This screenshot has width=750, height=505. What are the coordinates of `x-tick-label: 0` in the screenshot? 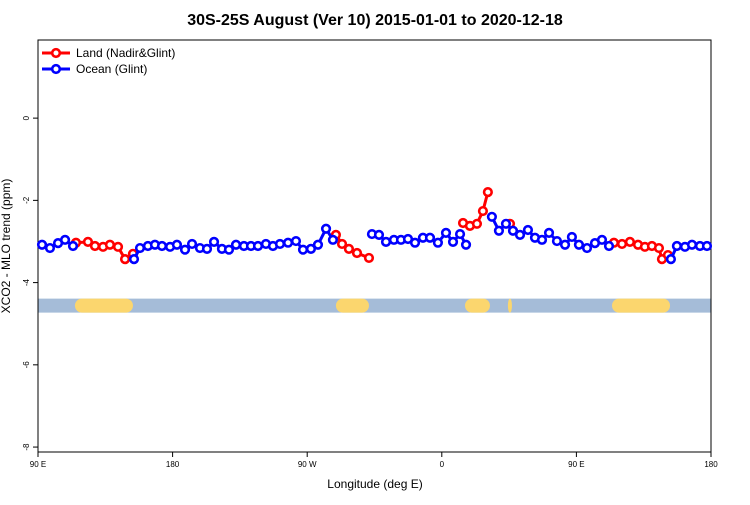 It's located at (442, 464).